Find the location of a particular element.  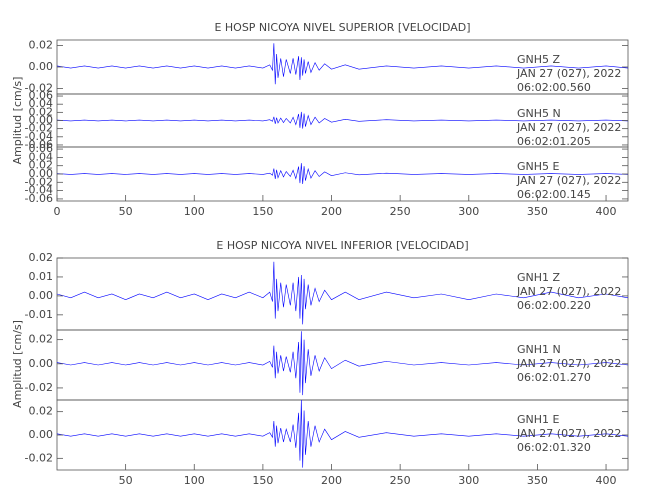

y-tick-label: 0.01 is located at coordinates (41, 276).